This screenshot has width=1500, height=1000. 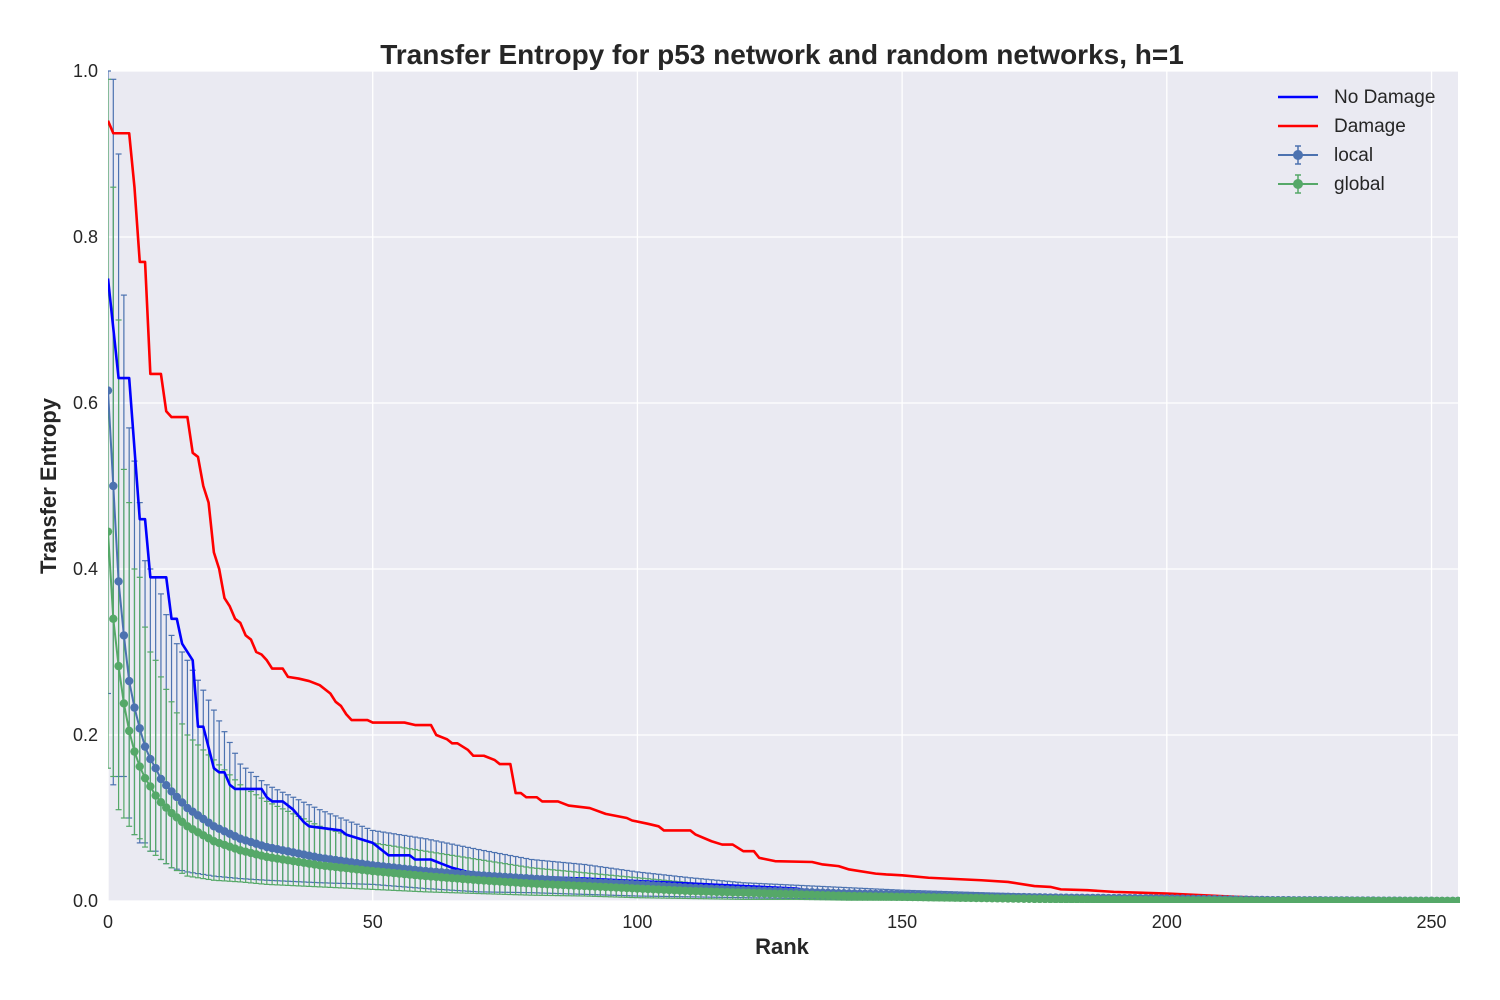 What do you see at coordinates (1359, 184) in the screenshot?
I see `legend-label: global` at bounding box center [1359, 184].